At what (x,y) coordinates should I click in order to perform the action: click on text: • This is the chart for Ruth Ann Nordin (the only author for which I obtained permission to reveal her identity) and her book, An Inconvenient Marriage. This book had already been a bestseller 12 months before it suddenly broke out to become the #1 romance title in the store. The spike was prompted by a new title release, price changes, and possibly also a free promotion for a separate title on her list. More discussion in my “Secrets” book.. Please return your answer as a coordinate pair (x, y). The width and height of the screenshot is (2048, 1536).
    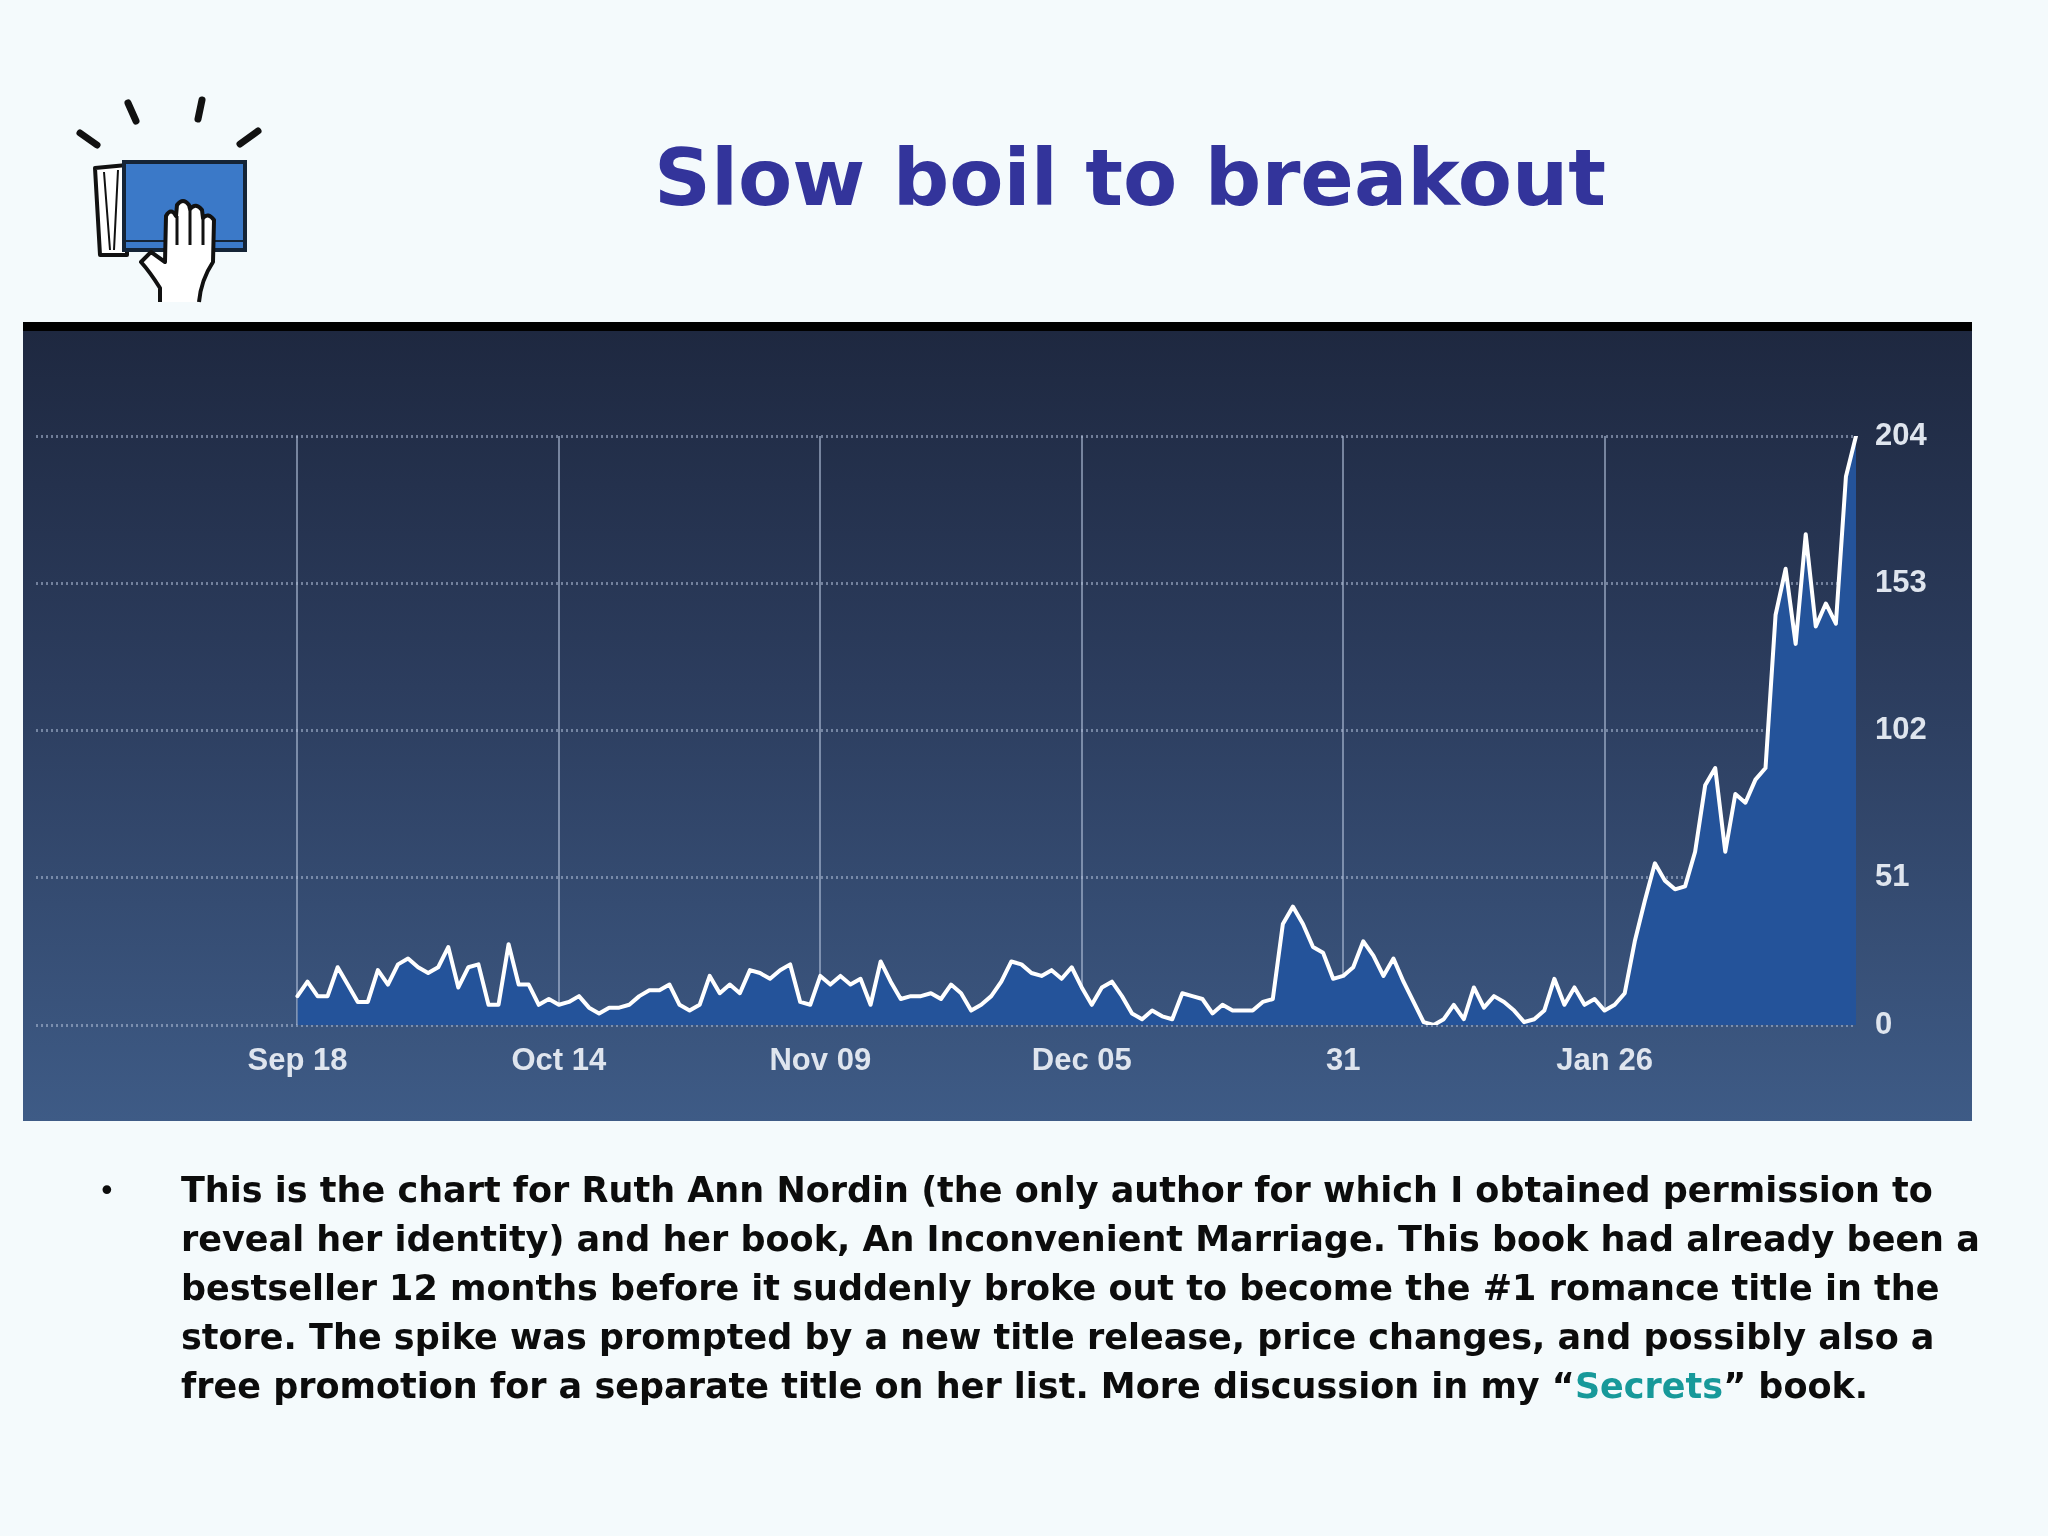
    Looking at the image, I should click on (1039, 1288).